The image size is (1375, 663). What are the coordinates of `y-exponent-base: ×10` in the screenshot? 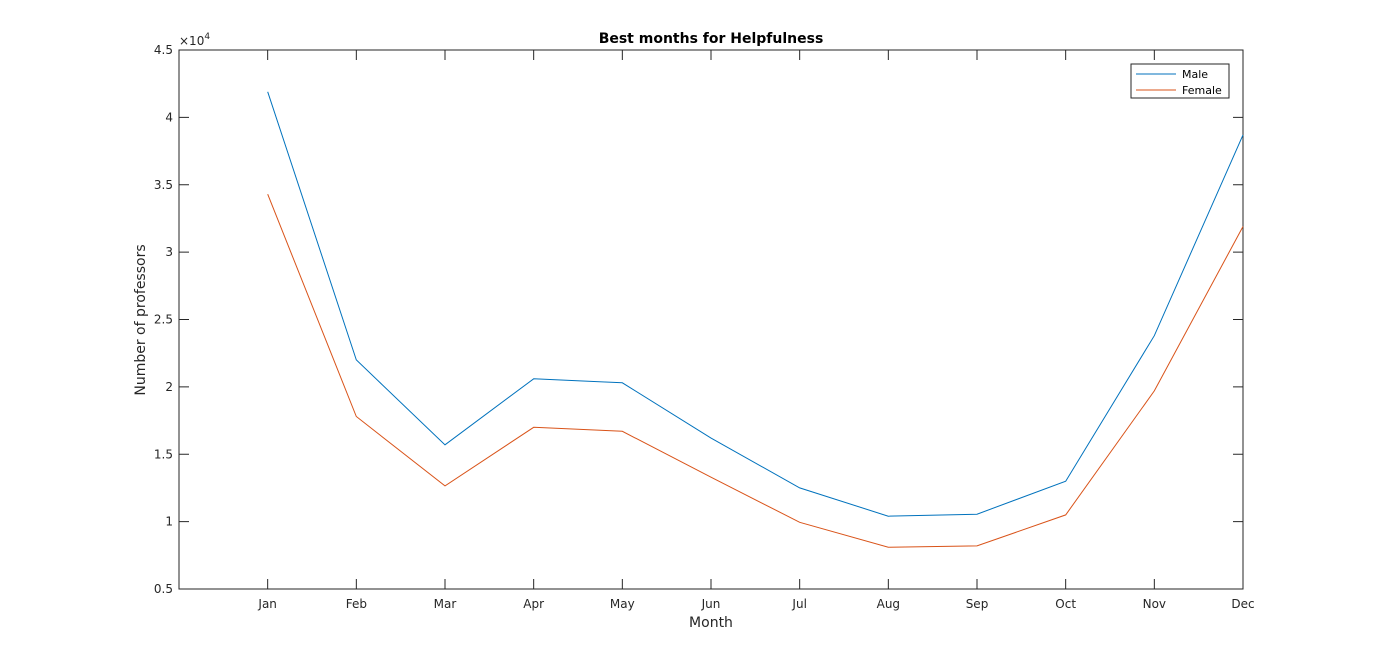 It's located at (191, 41).